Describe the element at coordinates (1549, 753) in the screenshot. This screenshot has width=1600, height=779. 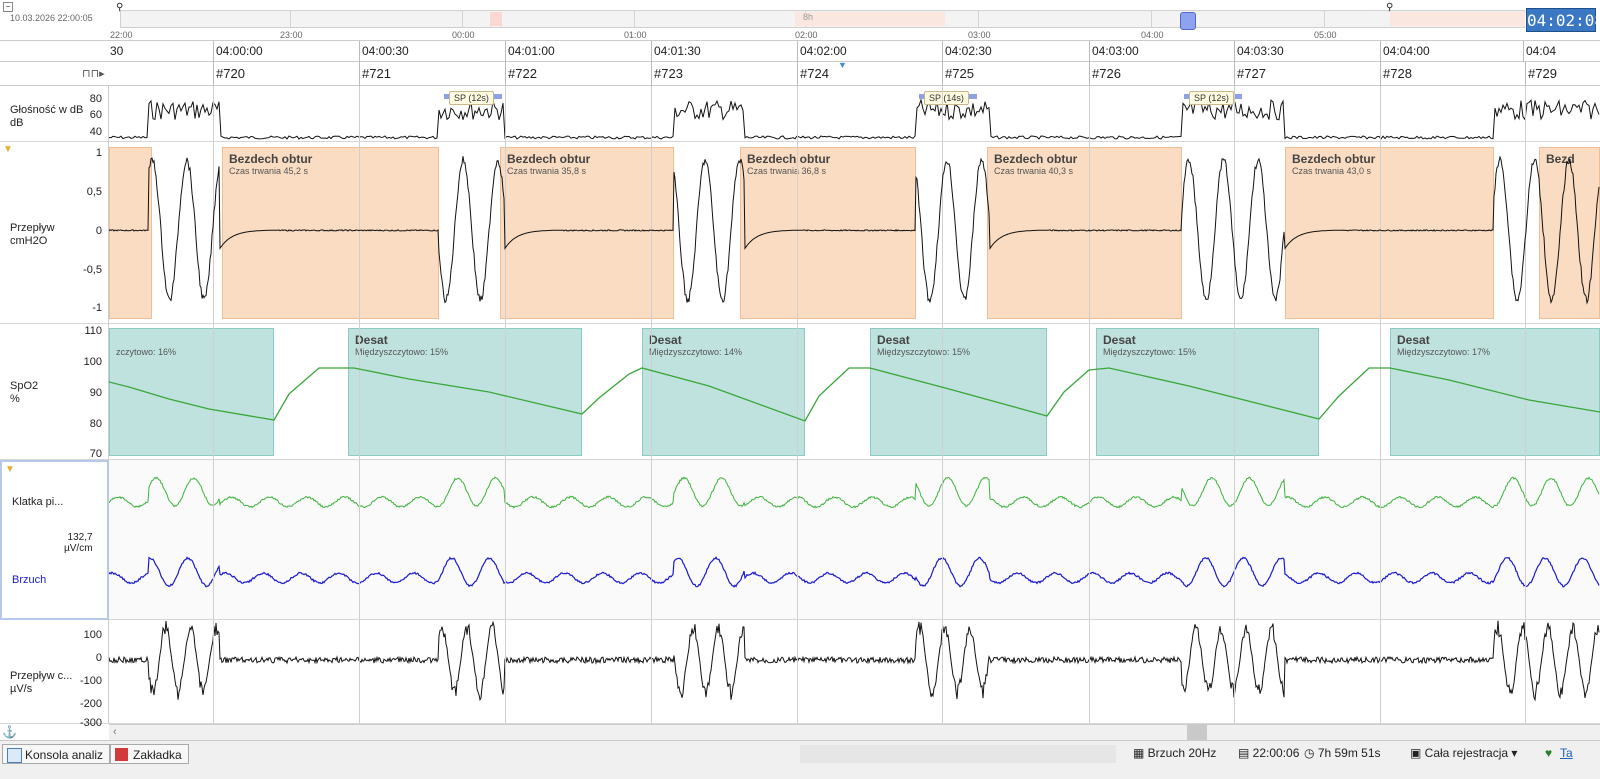
I see `help-icon: ♥` at that location.